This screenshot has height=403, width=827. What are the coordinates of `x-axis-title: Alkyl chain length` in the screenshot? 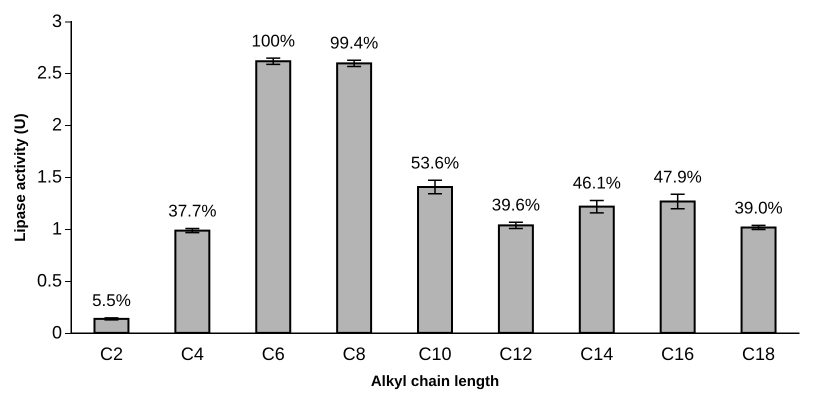 It's located at (435, 381).